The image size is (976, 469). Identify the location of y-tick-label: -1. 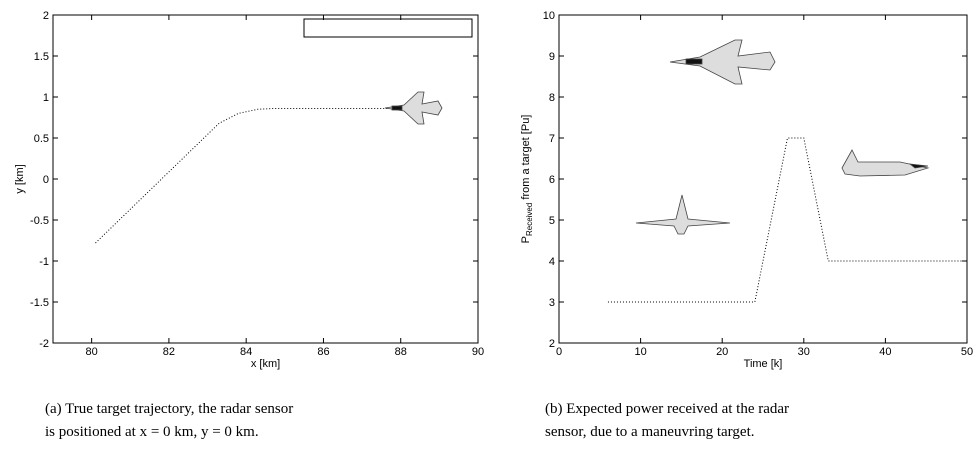
(44, 262).